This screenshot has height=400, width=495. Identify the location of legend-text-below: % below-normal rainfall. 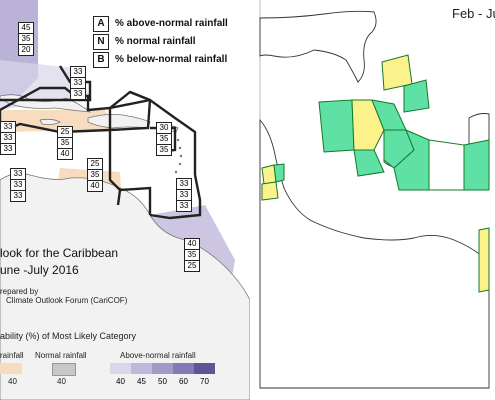
(171, 59).